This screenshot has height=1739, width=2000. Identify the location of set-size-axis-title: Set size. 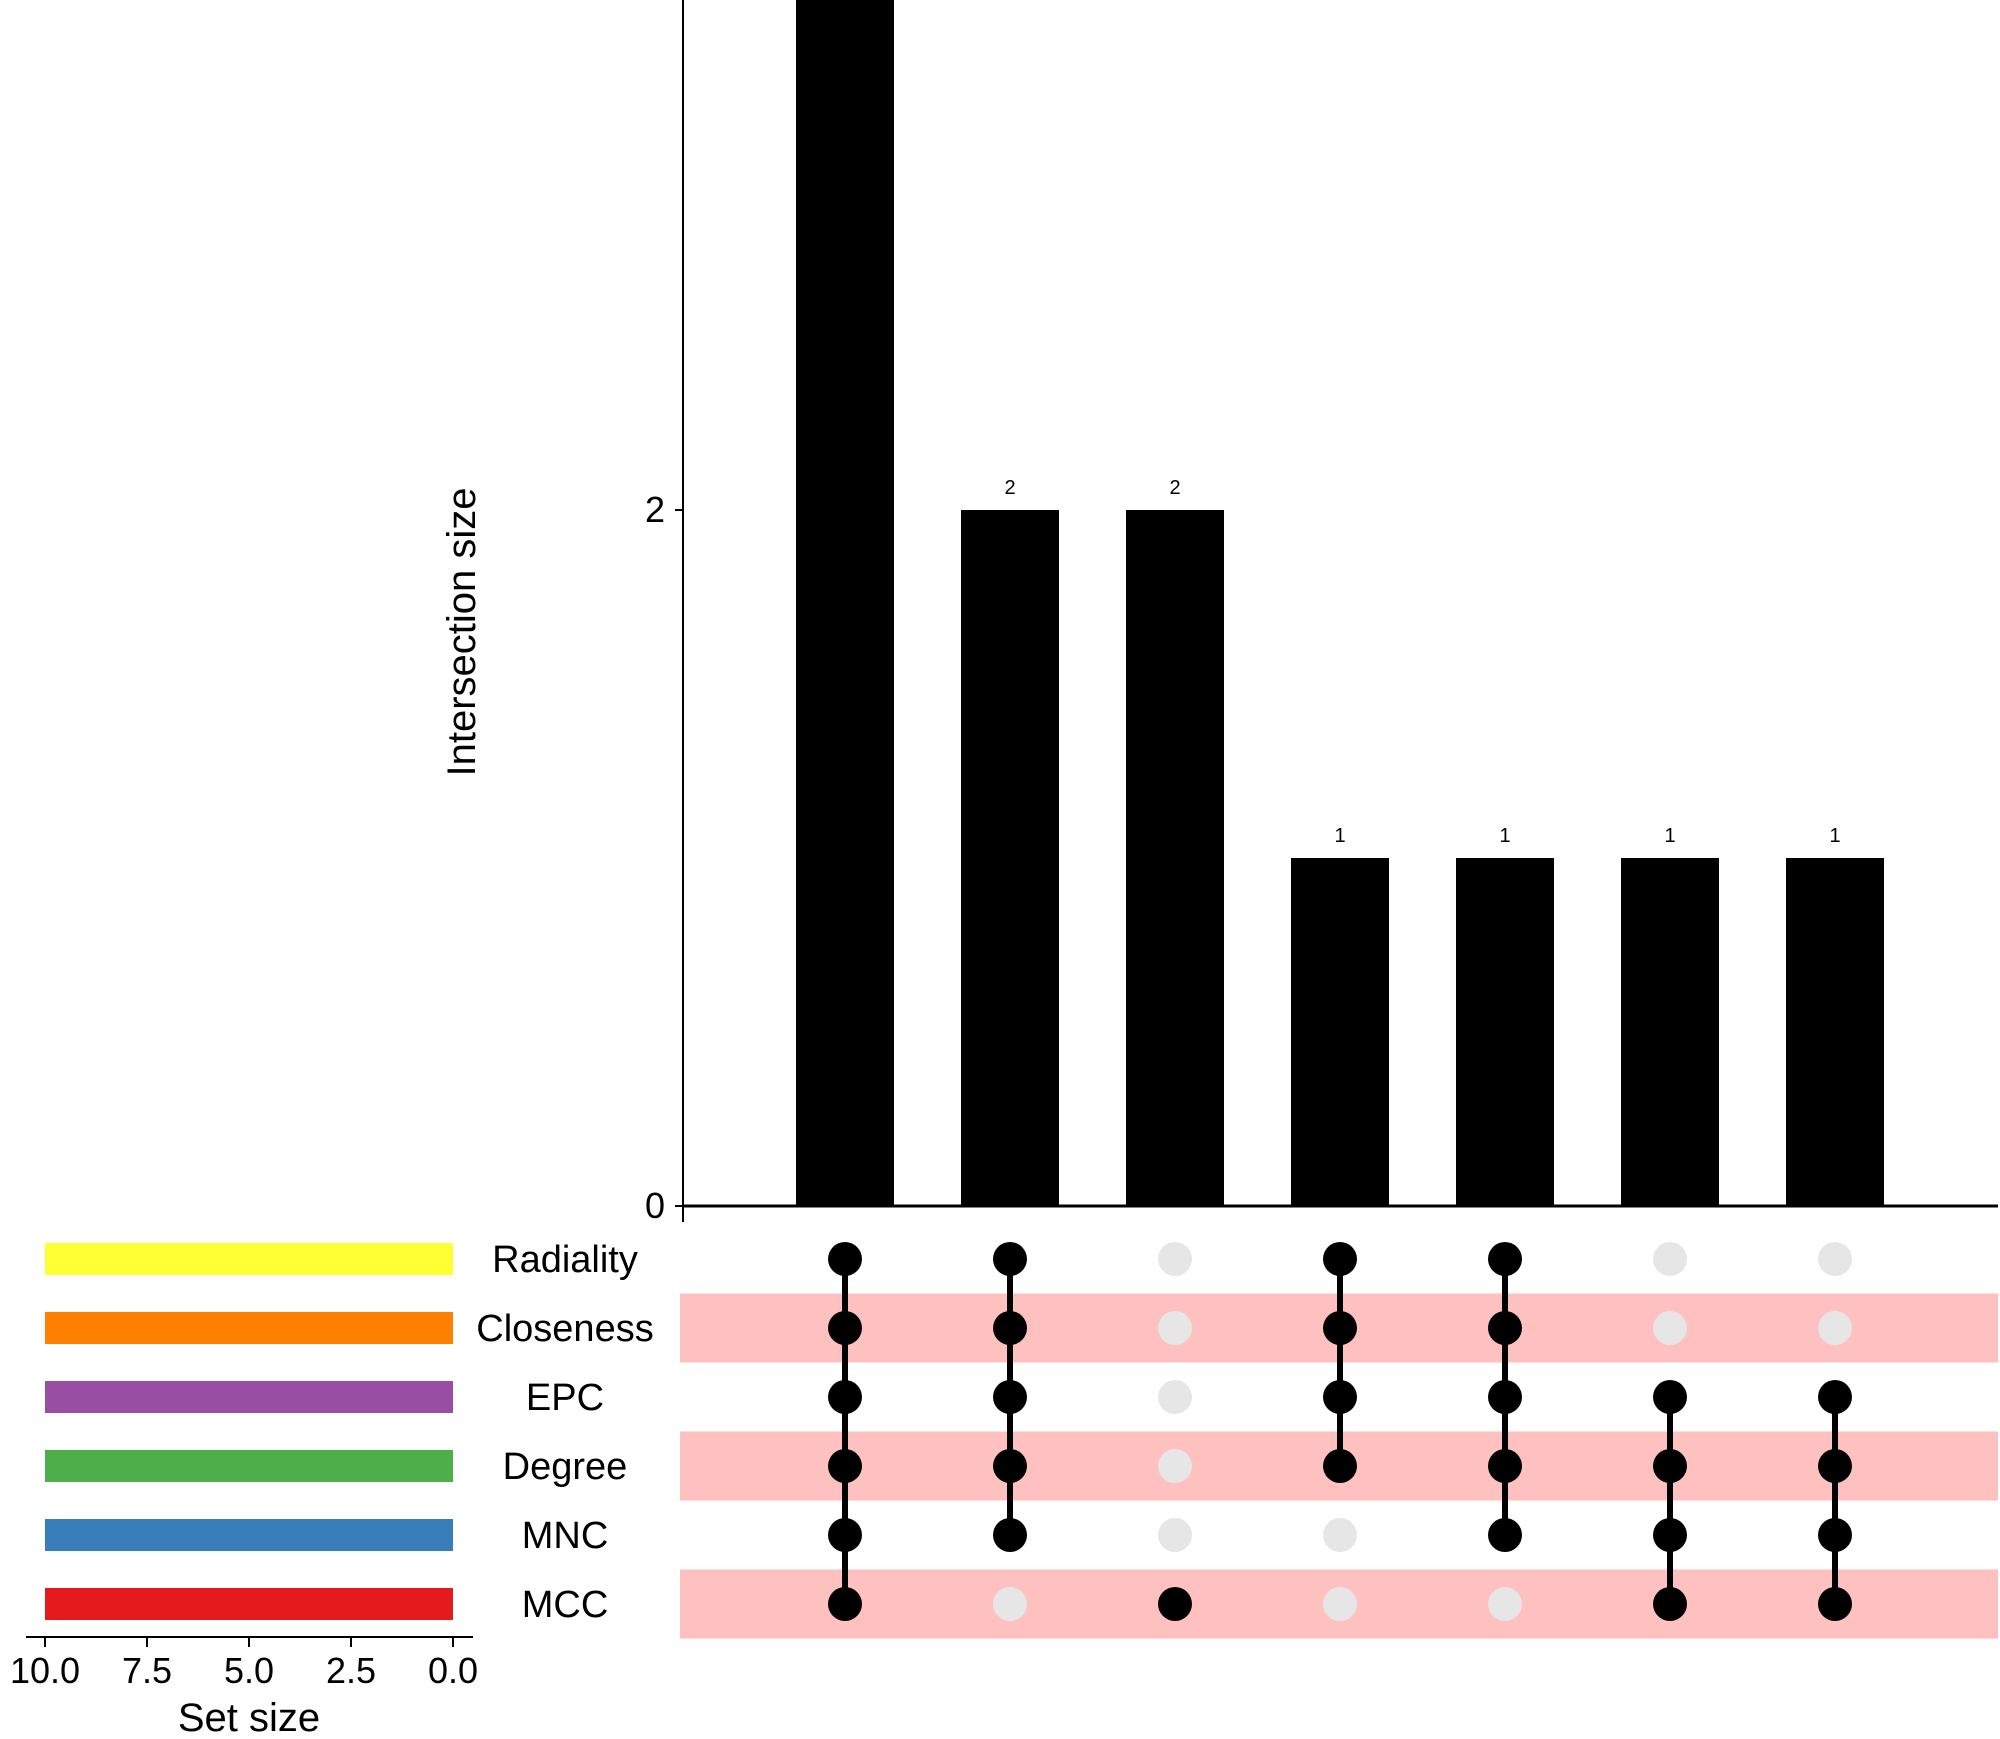
(249, 1717).